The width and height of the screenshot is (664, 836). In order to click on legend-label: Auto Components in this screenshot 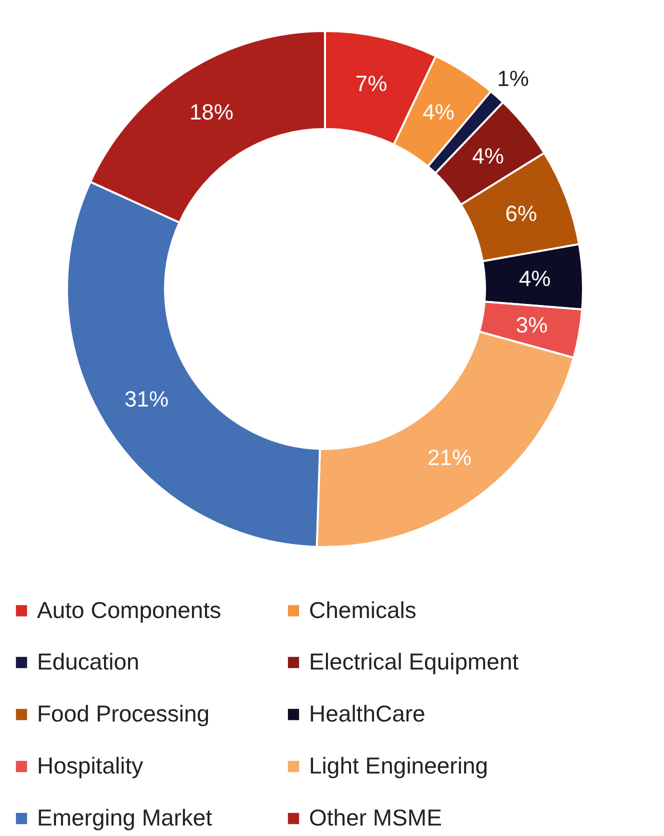, I will do `click(129, 609)`.